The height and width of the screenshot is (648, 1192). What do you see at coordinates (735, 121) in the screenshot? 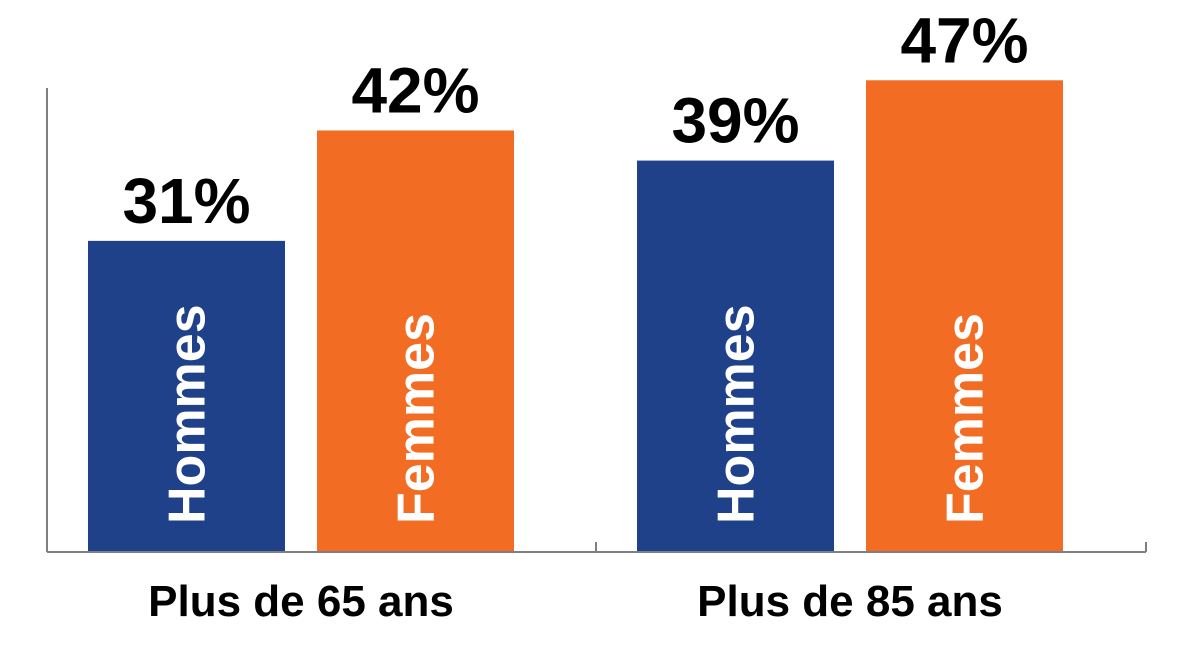
I see `value-label: 39%` at bounding box center [735, 121].